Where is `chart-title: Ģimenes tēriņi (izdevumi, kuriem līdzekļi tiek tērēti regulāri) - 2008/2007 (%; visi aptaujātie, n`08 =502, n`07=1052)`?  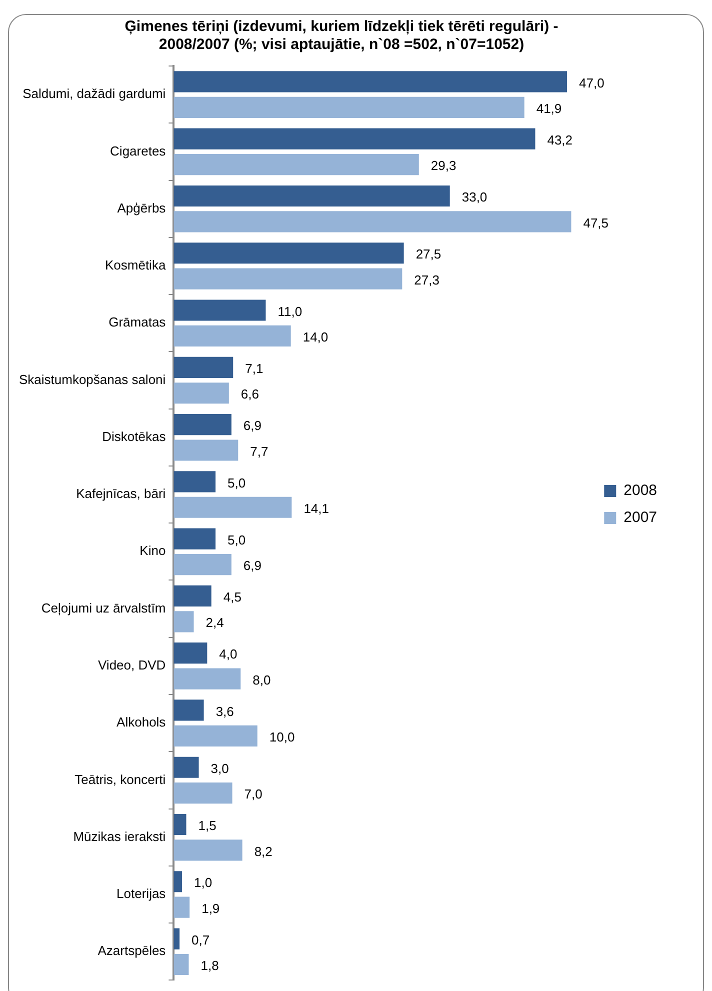
chart-title: Ģimenes tēriņi (izdevumi, kuriem līdzekļi tiek tērēti regulāri) - 2008/2007 (%; visi aptaujātie, n`08 =502, n`07=1052) is located at coordinates (341, 36).